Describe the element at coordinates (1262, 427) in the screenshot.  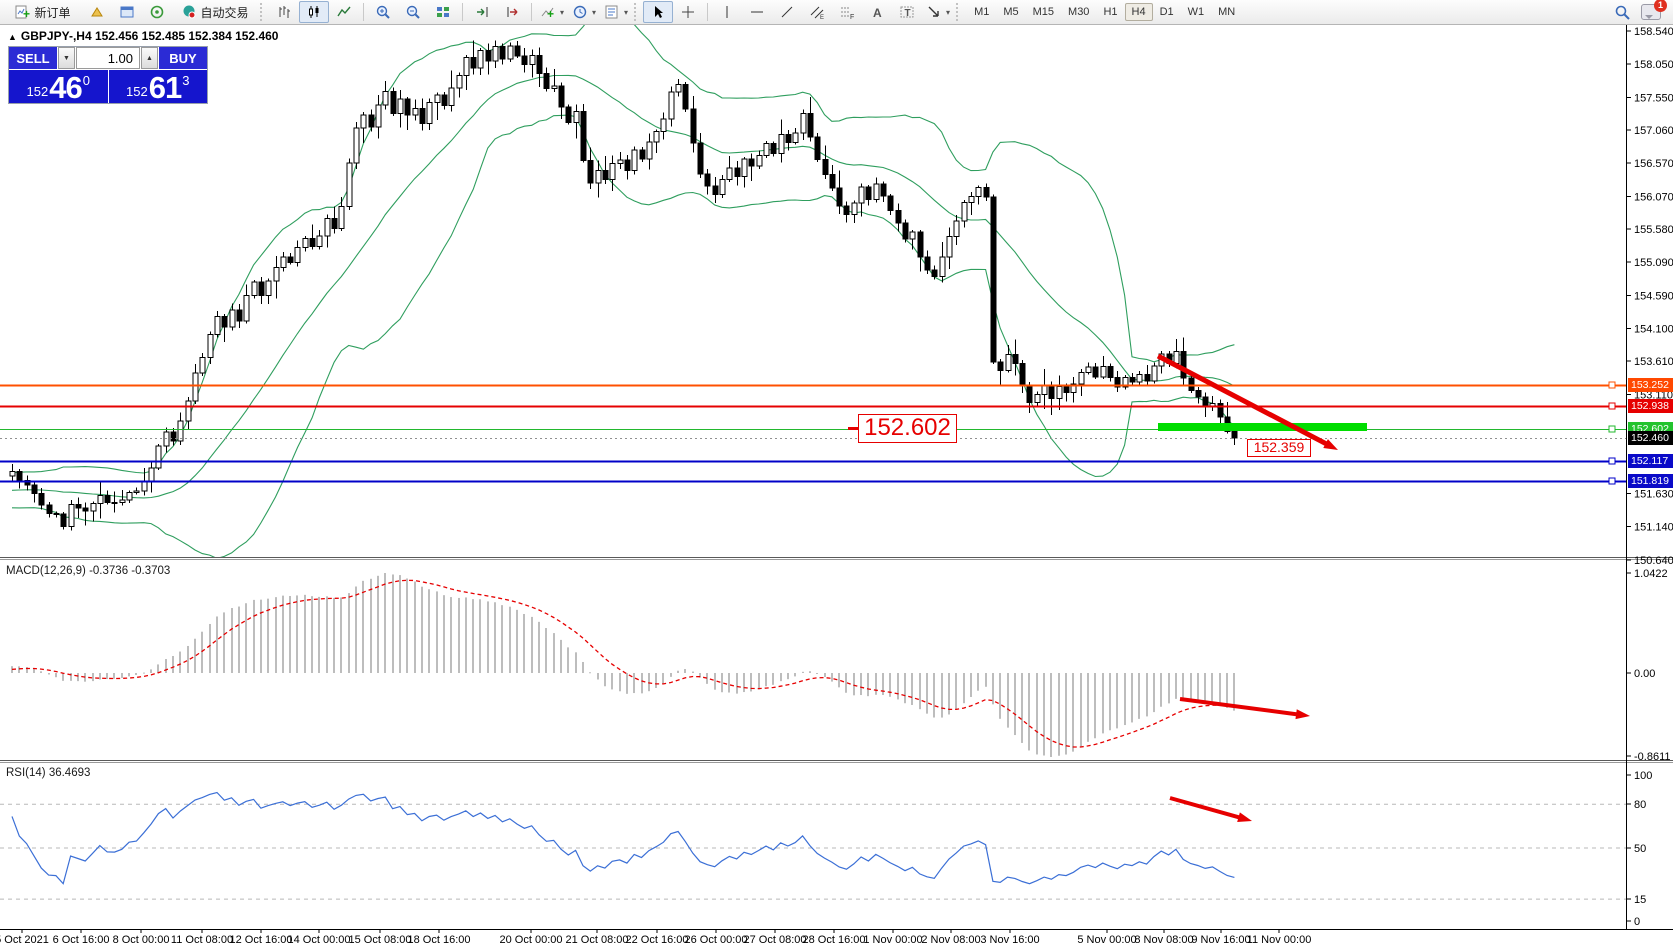
I see `support-highlight-band` at that location.